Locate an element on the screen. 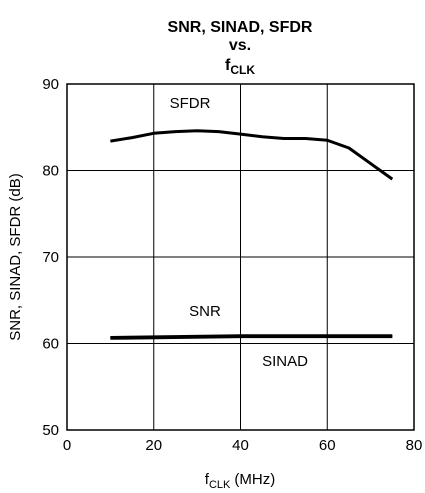 The image size is (425, 493). x-tick-label: 0 is located at coordinates (67, 445).